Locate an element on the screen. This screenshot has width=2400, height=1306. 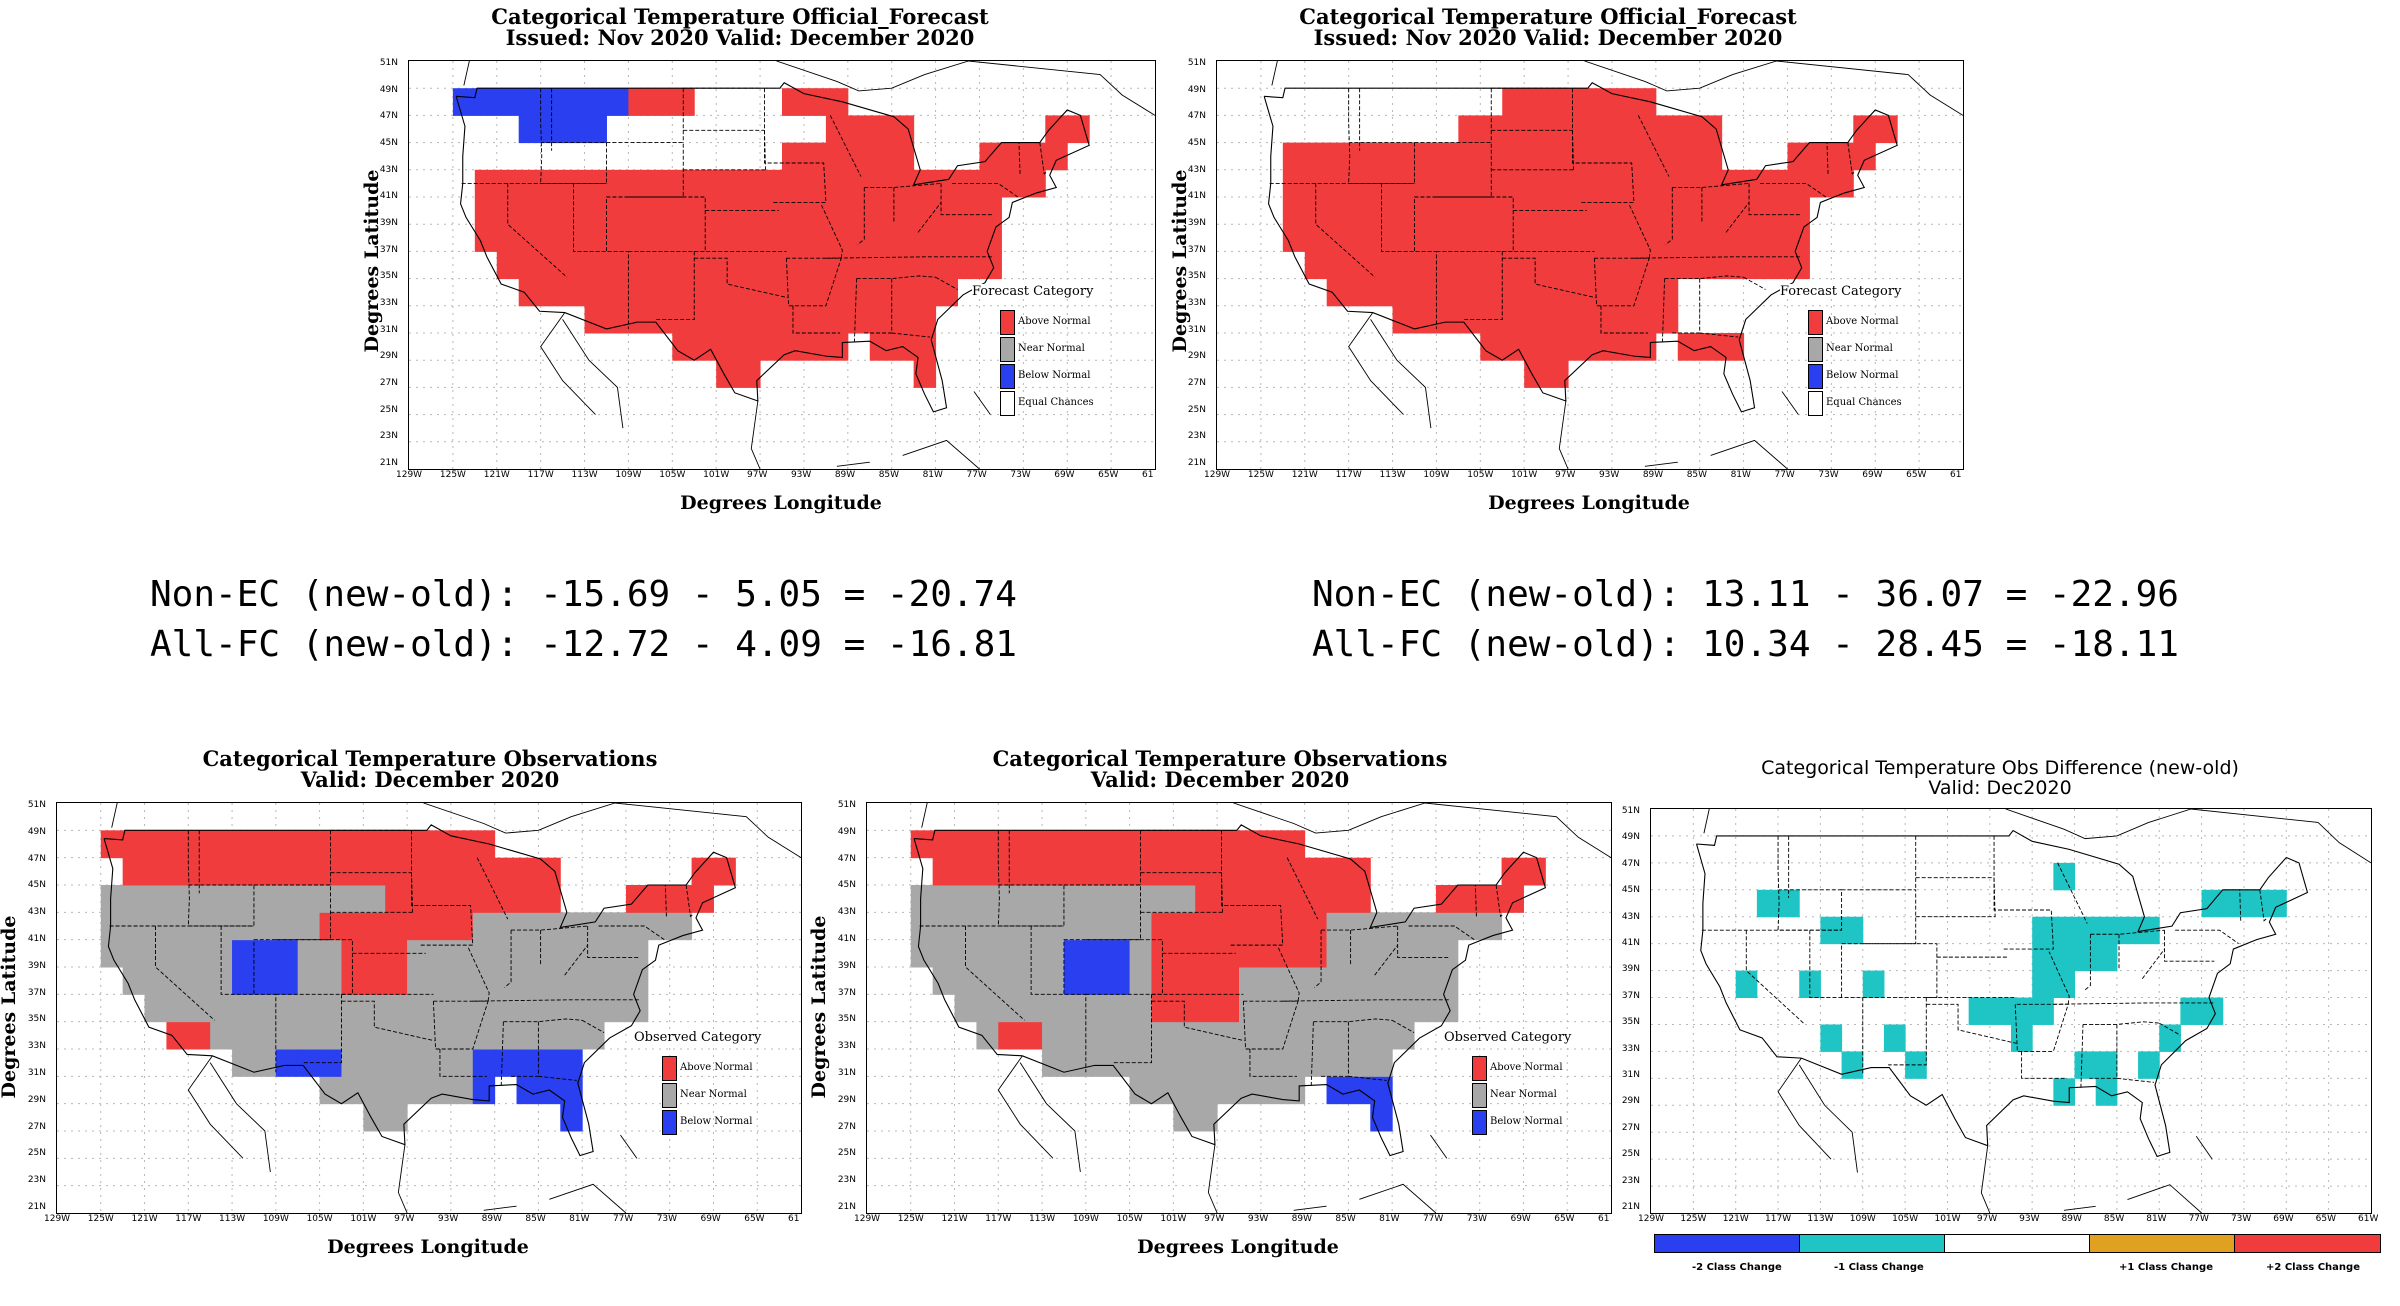
x-axis-label: Degrees Longitude is located at coordinates (781, 503).